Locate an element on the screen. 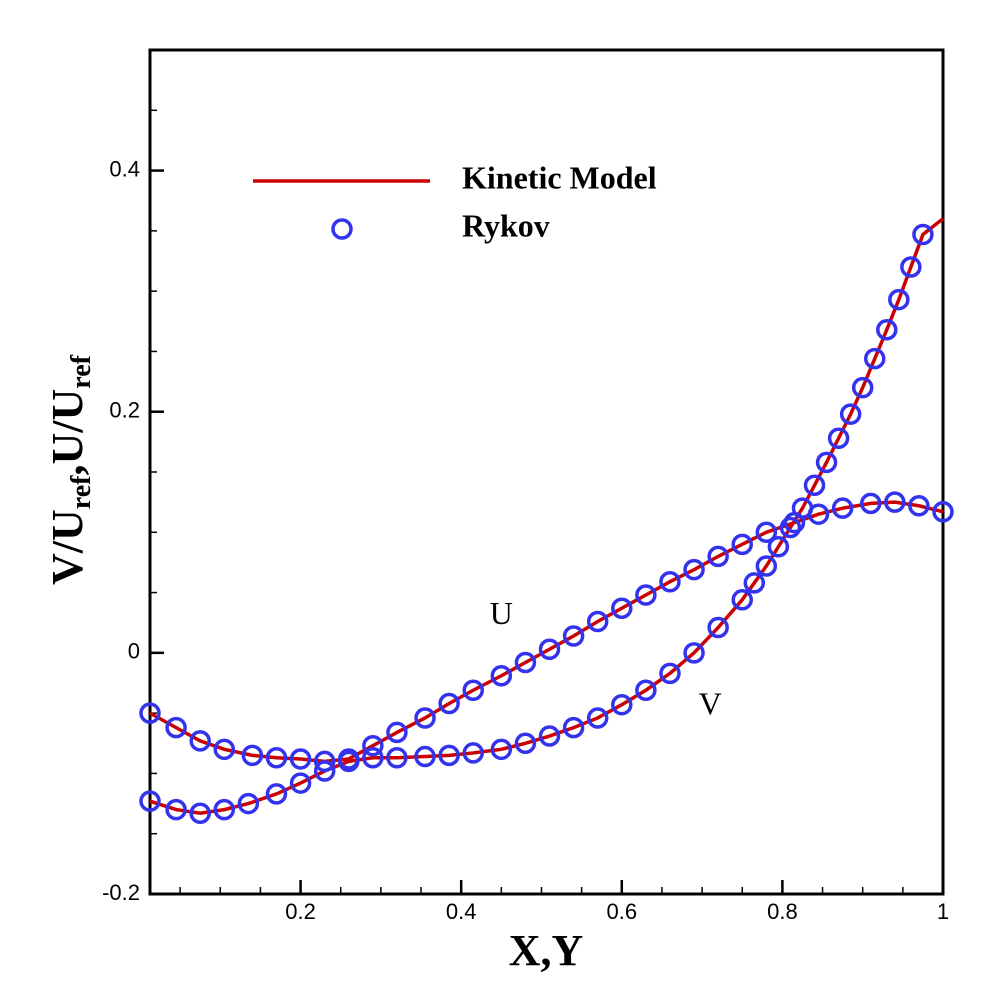  y-tick-label: 0.4 is located at coordinates (124, 168).